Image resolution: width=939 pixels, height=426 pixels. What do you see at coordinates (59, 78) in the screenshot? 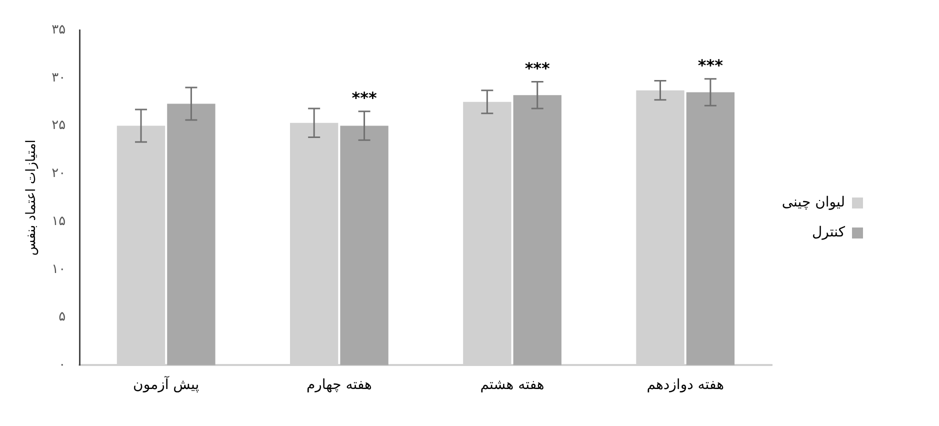
I see `y-tick-label: ۳۰` at bounding box center [59, 78].